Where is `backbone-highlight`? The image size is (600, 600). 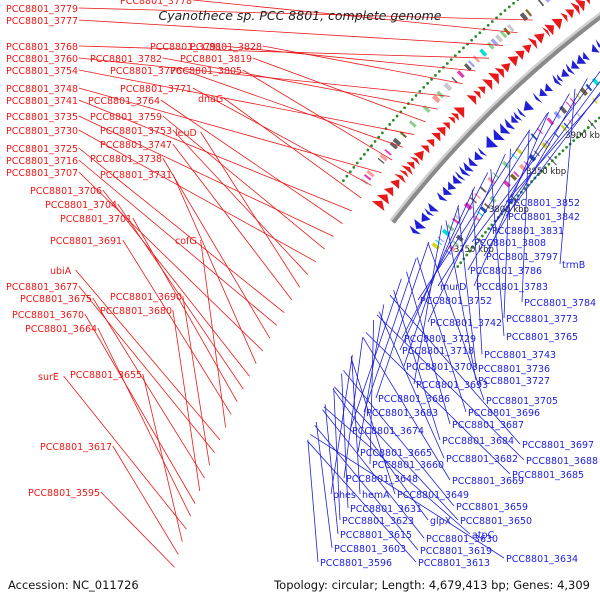
backbone-highlight is located at coordinates (494, 116).